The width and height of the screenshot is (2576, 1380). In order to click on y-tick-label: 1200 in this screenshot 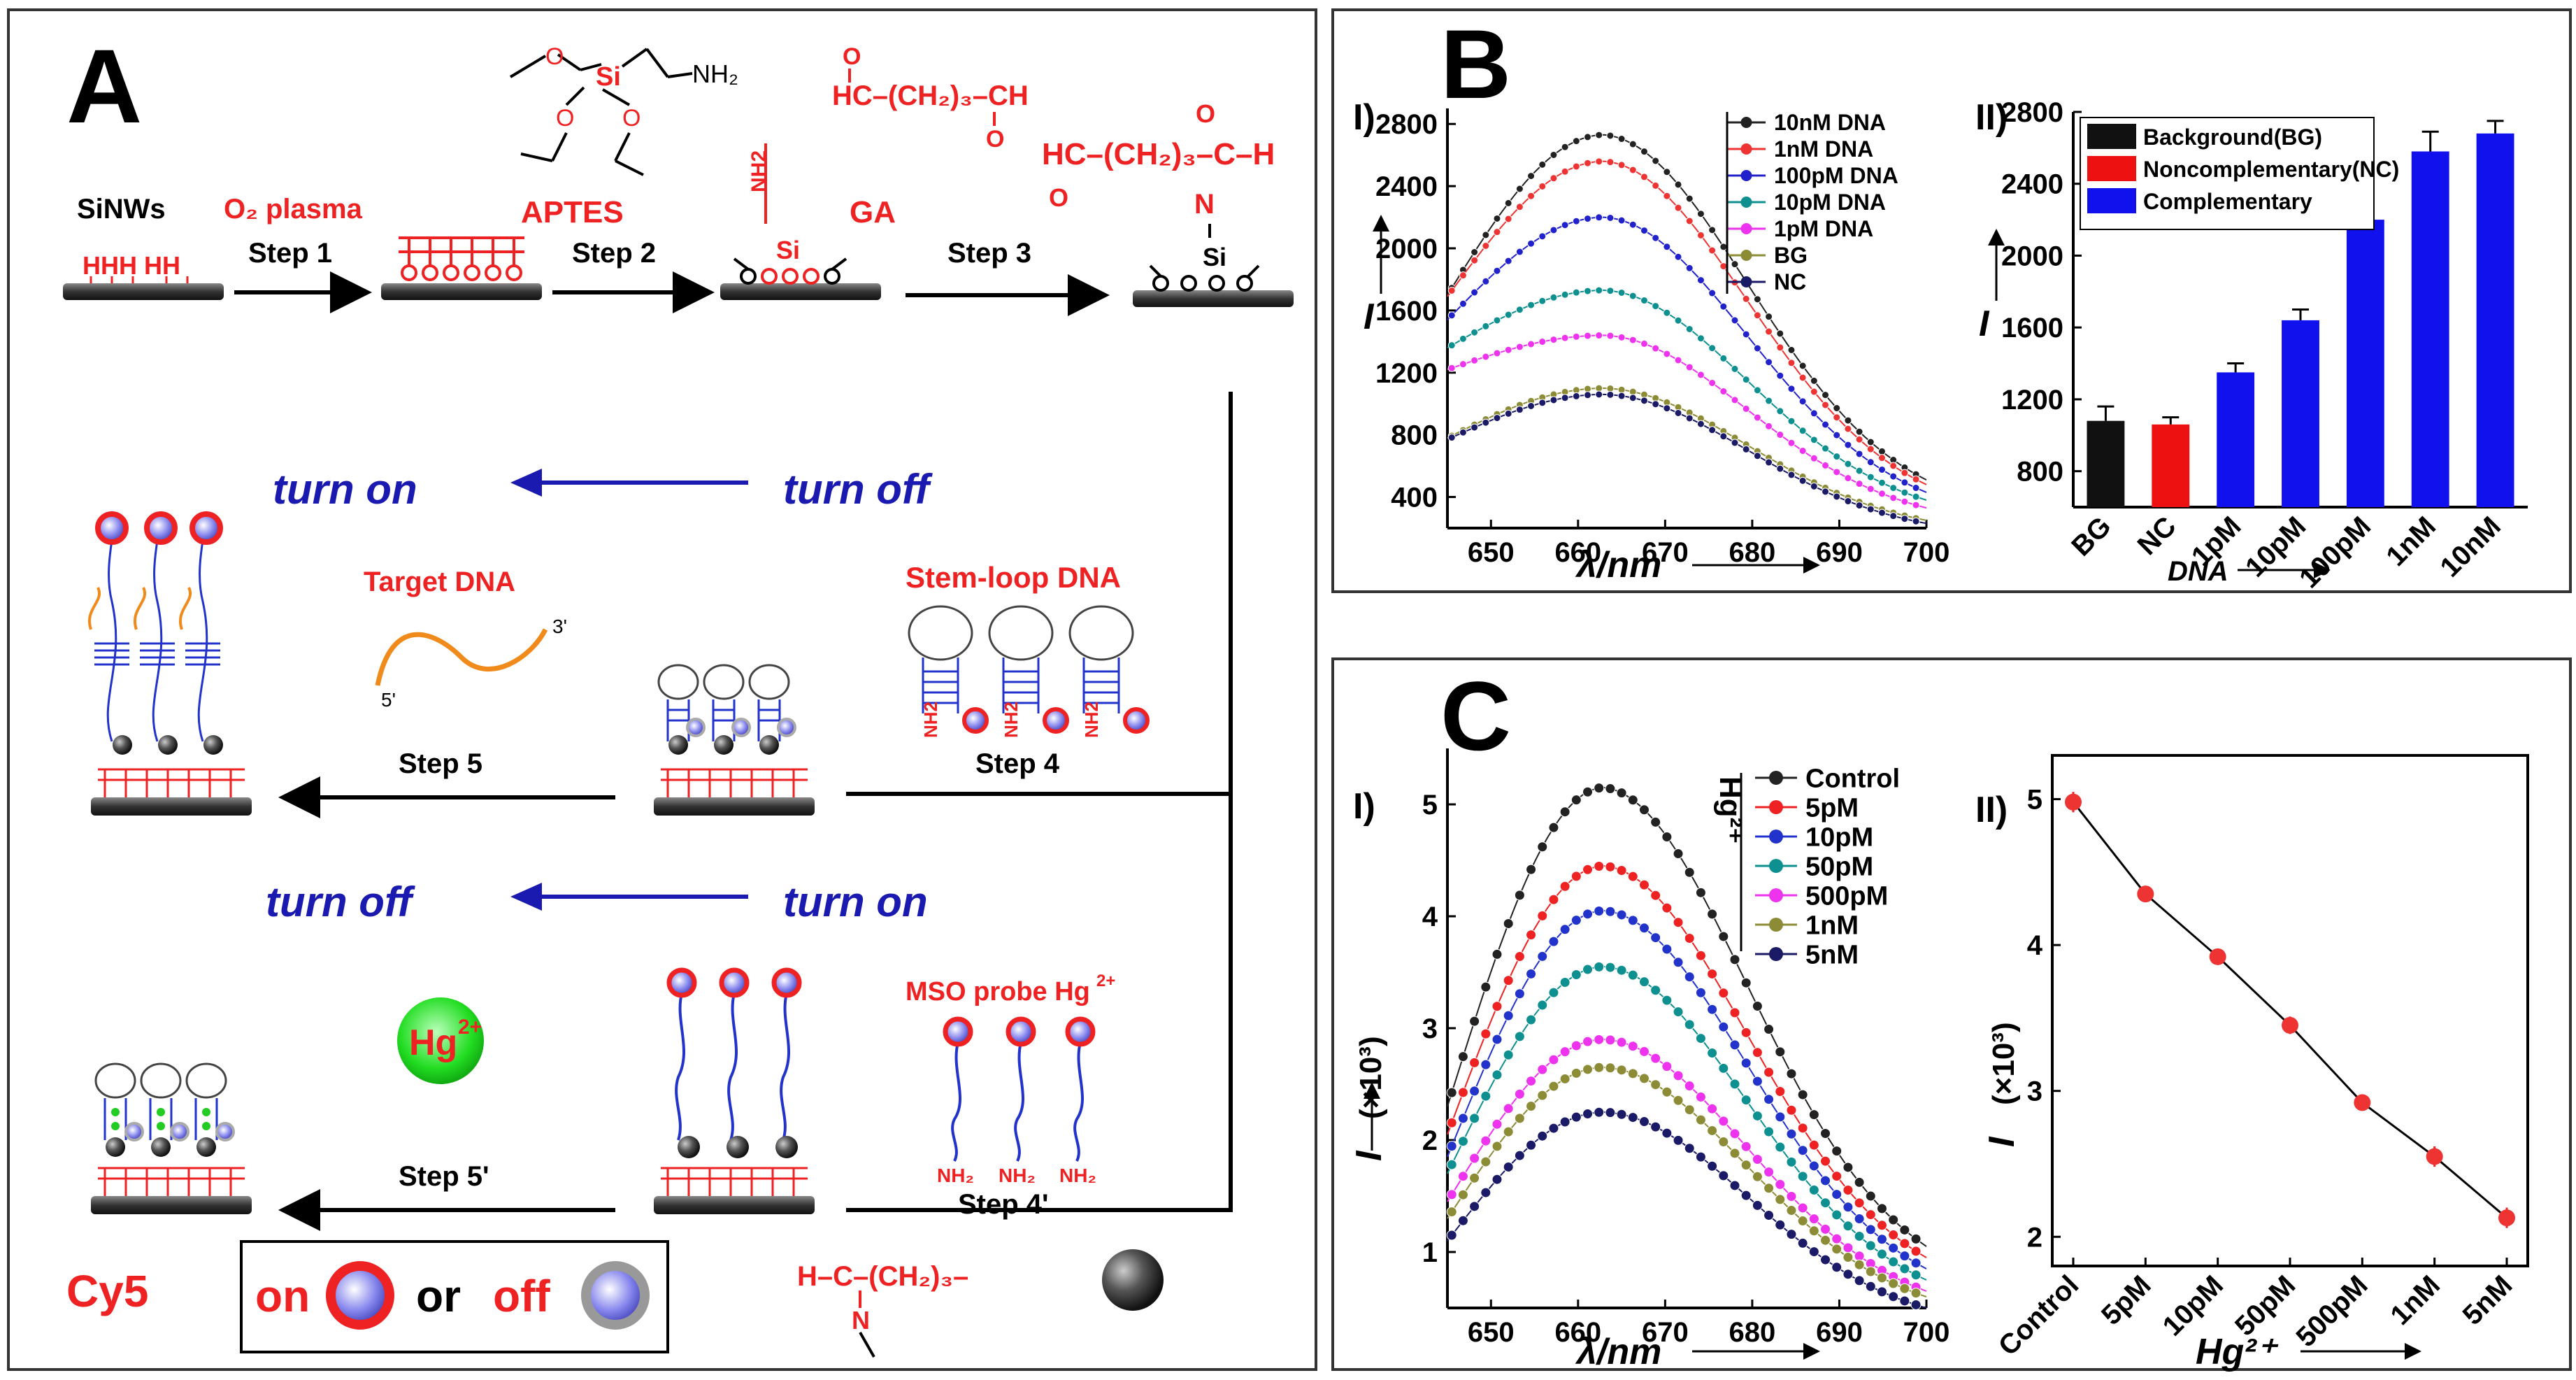, I will do `click(2032, 400)`.